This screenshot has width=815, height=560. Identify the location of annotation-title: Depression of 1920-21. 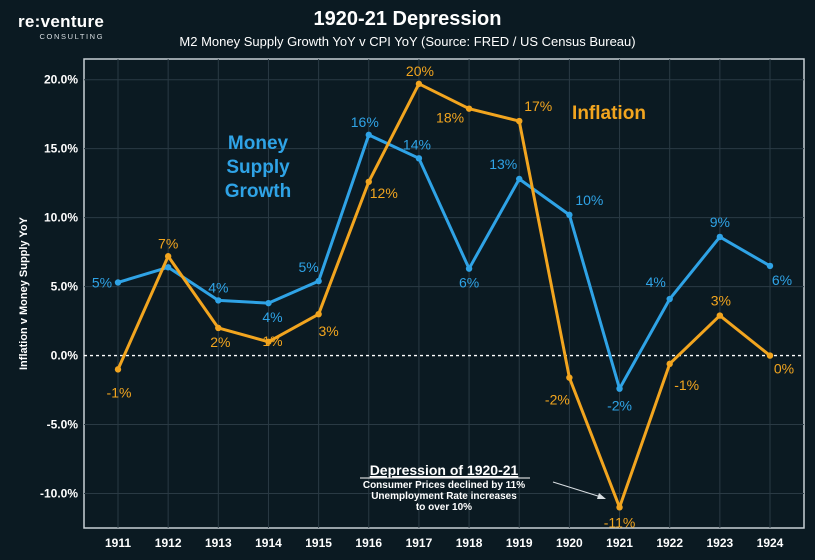
(444, 470).